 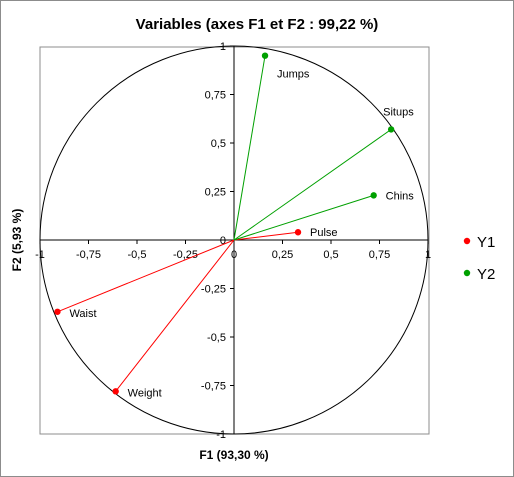 What do you see at coordinates (17, 240) in the screenshot?
I see `y-axis-title: F2 (5,93 %)` at bounding box center [17, 240].